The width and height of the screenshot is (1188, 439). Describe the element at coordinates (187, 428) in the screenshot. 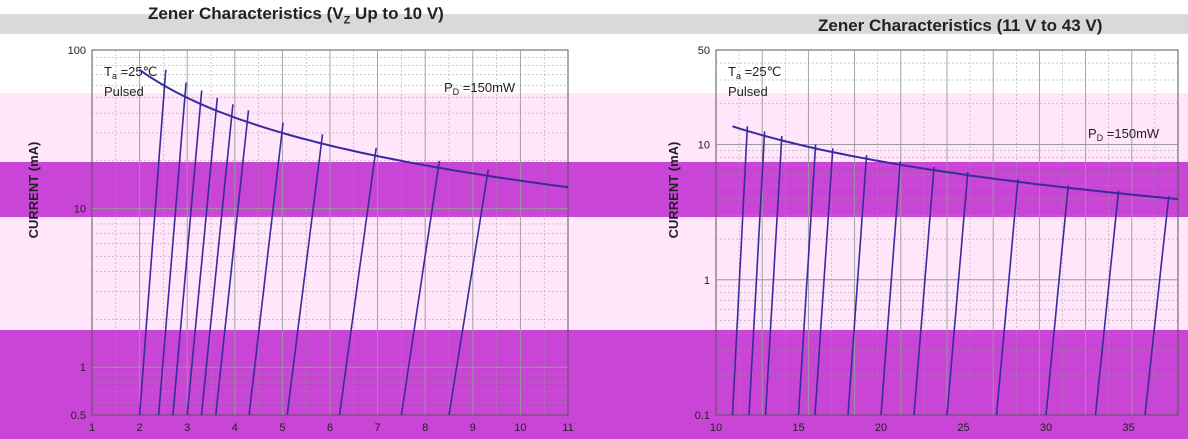

I see `x-tick-label: 3` at that location.